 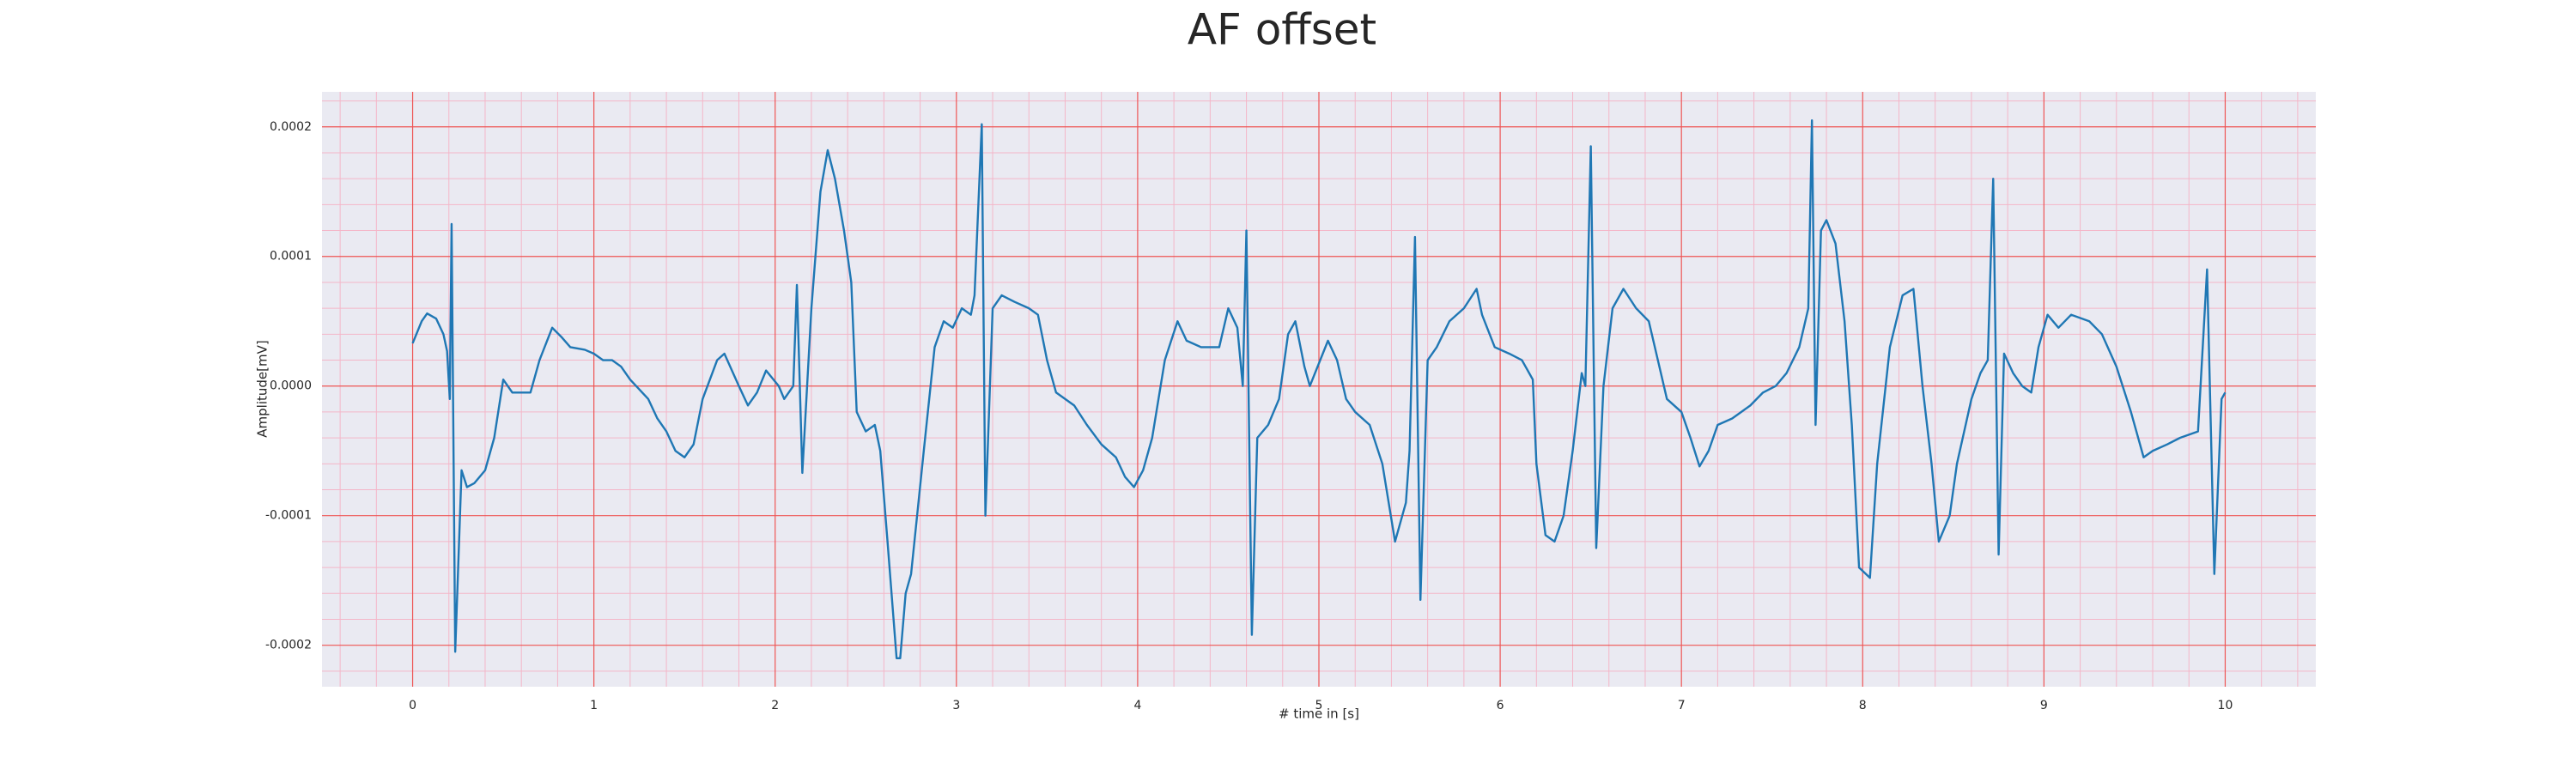 I want to click on y-tick-label: 0.0002, so click(x=291, y=127).